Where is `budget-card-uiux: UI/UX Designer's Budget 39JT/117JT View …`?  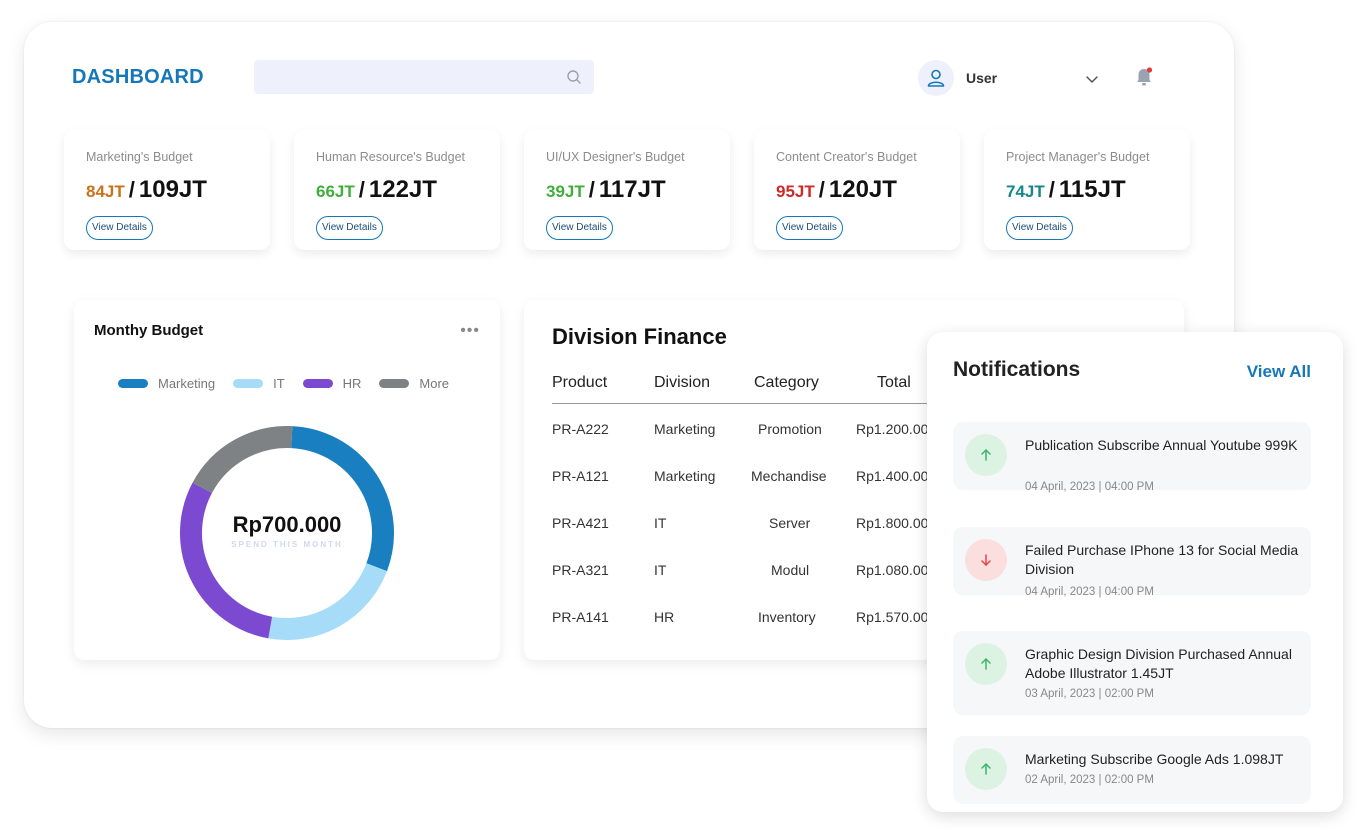 budget-card-uiux: UI/UX Designer's Budget 39JT/117JT View … is located at coordinates (627, 190).